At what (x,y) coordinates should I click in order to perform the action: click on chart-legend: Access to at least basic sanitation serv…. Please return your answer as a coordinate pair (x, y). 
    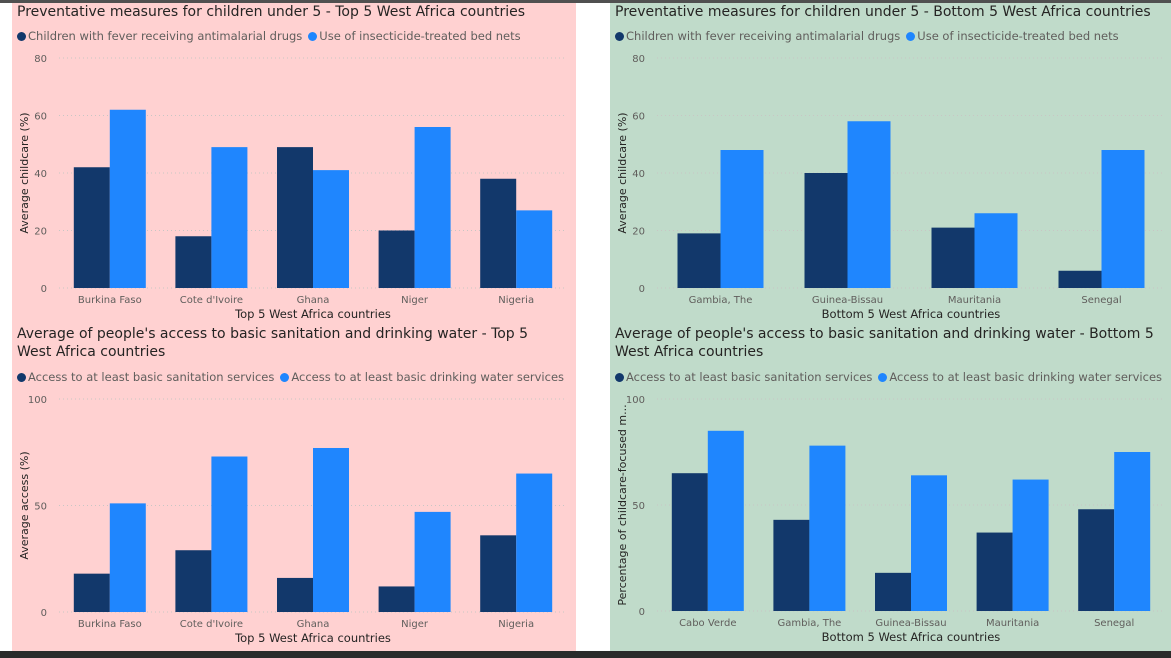
    Looking at the image, I should click on (888, 377).